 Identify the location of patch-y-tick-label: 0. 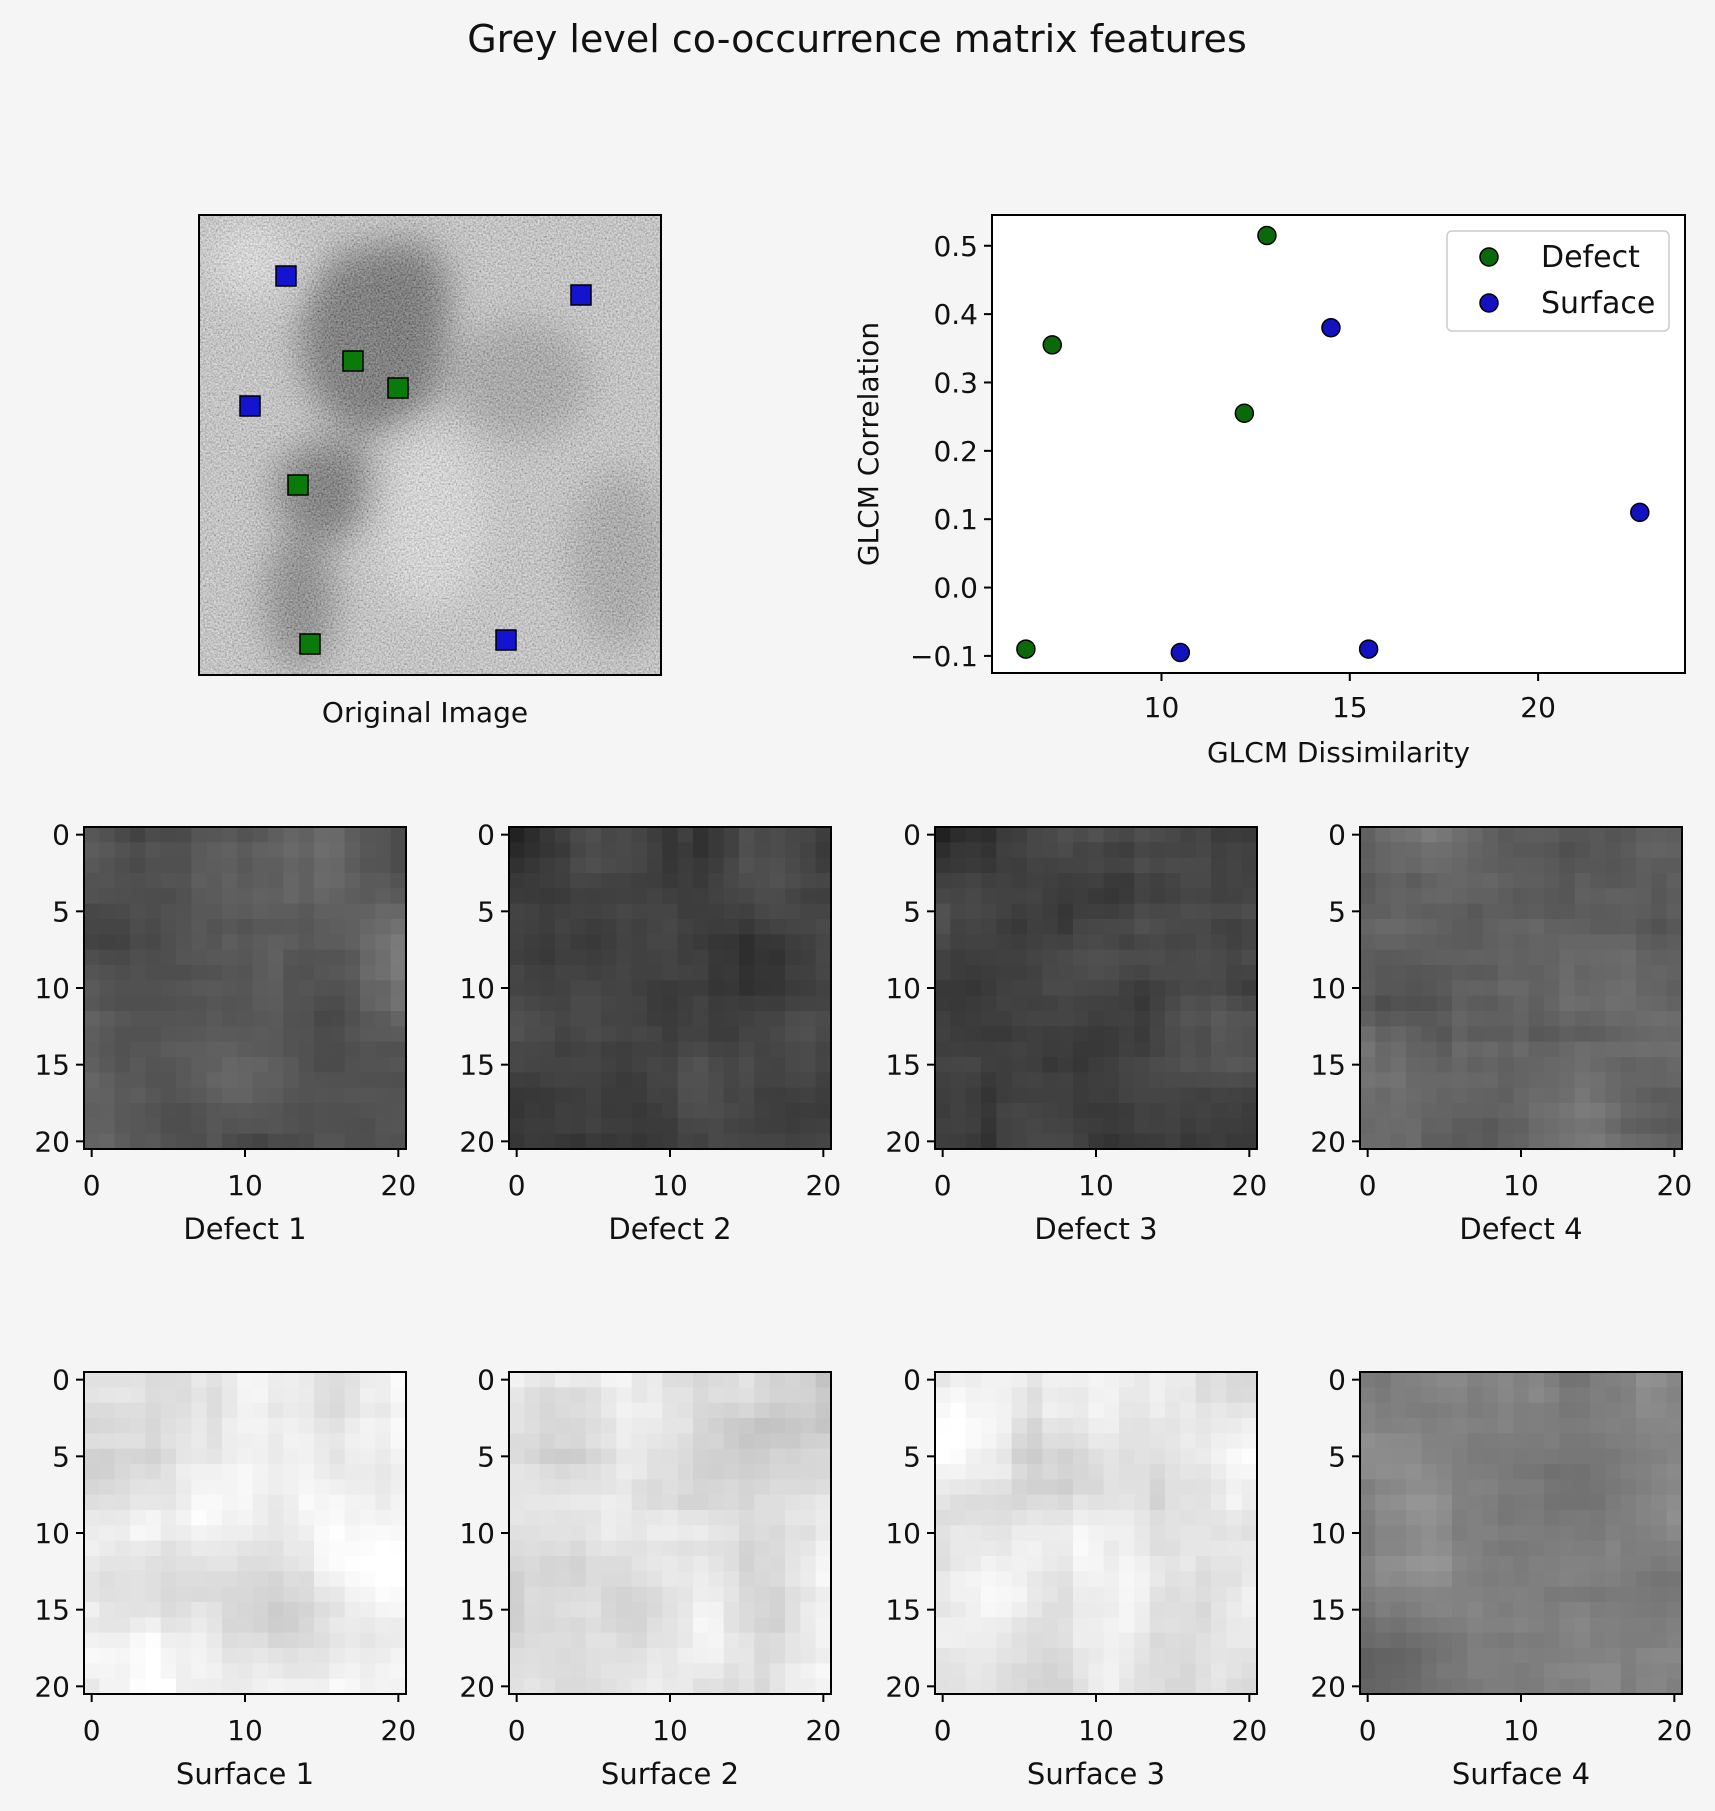
(486, 1380).